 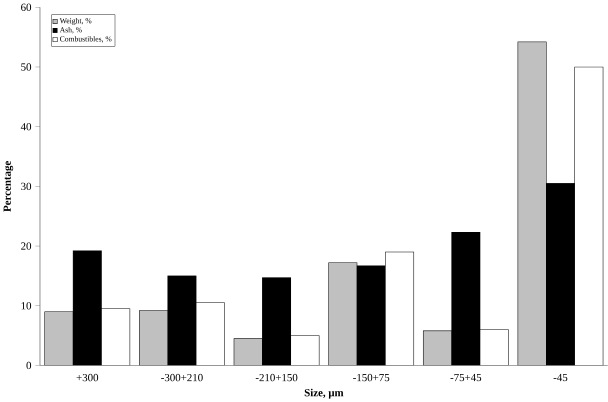 I want to click on x-tick-label: -75+45, so click(x=466, y=378).